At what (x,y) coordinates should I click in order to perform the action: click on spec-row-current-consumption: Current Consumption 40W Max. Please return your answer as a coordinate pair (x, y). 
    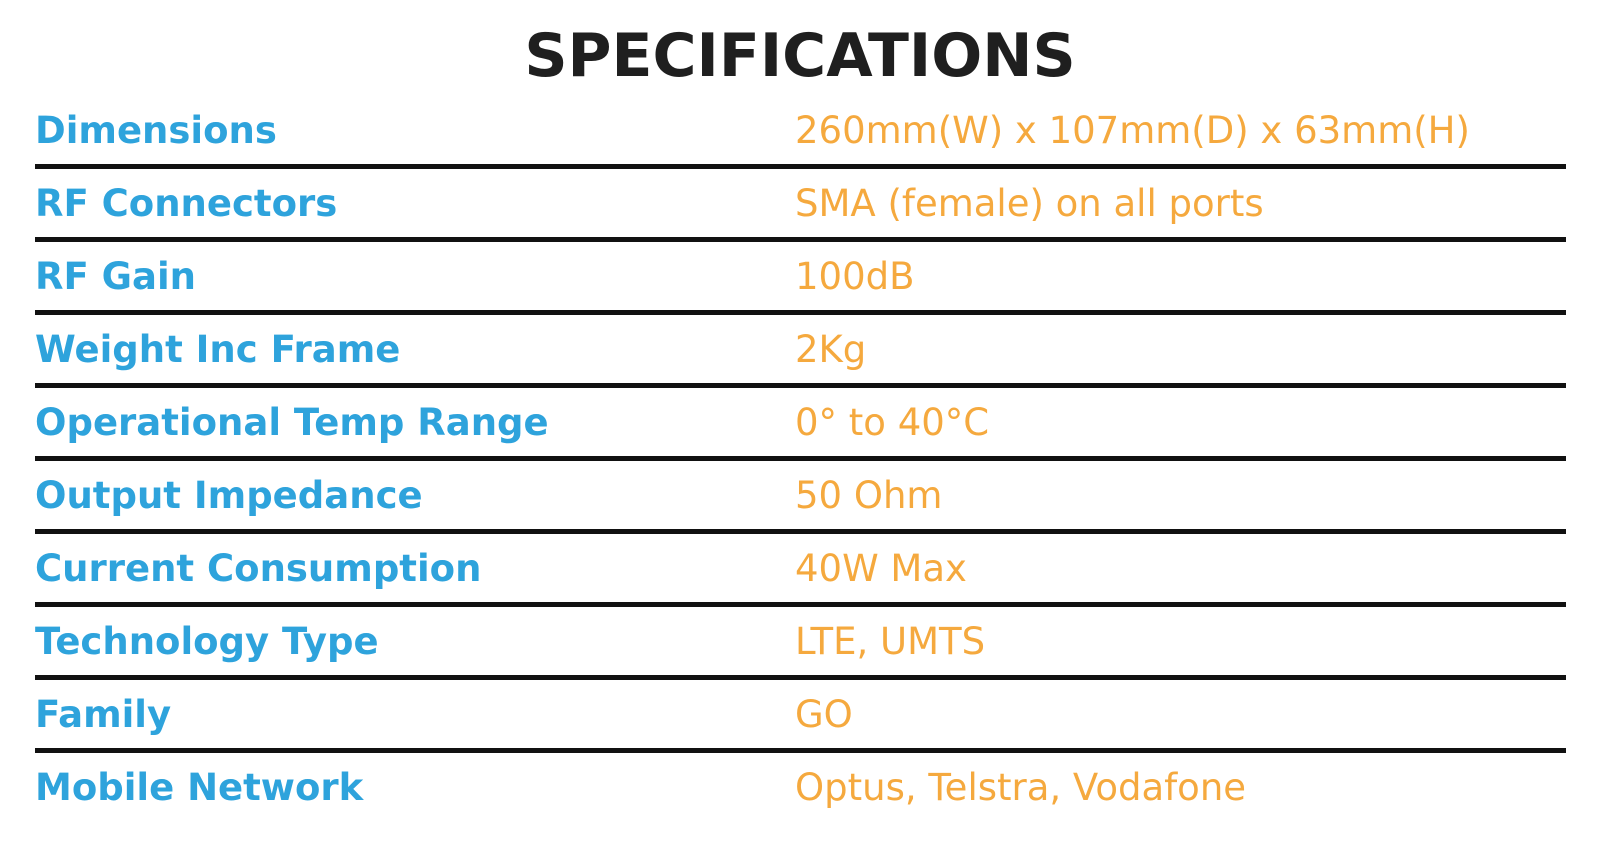
    Looking at the image, I should click on (800, 570).